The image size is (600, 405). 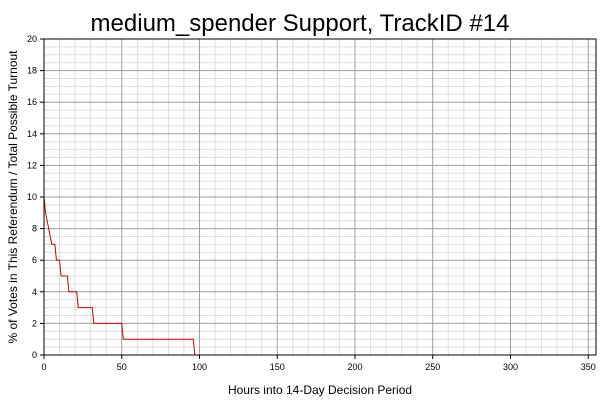 I want to click on x-tick-label: 200, so click(x=354, y=367).